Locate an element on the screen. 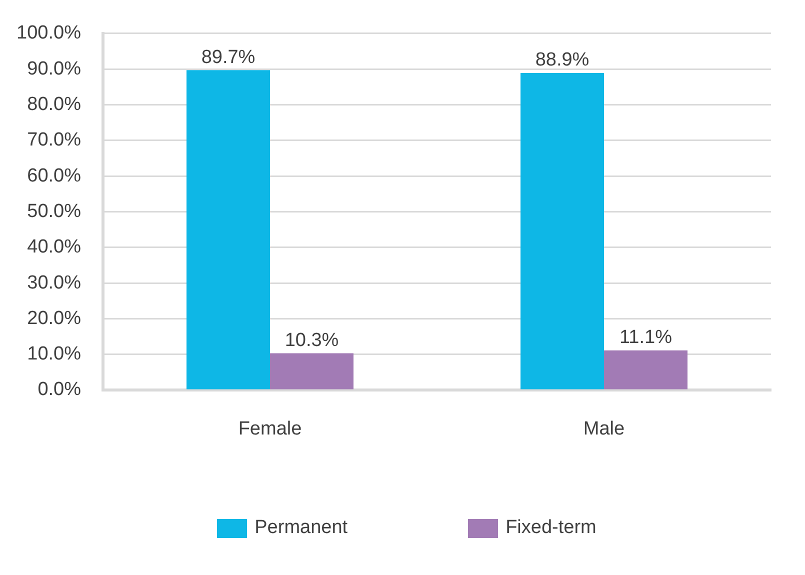 The width and height of the screenshot is (805, 575). x-tick-label: Female is located at coordinates (270, 429).